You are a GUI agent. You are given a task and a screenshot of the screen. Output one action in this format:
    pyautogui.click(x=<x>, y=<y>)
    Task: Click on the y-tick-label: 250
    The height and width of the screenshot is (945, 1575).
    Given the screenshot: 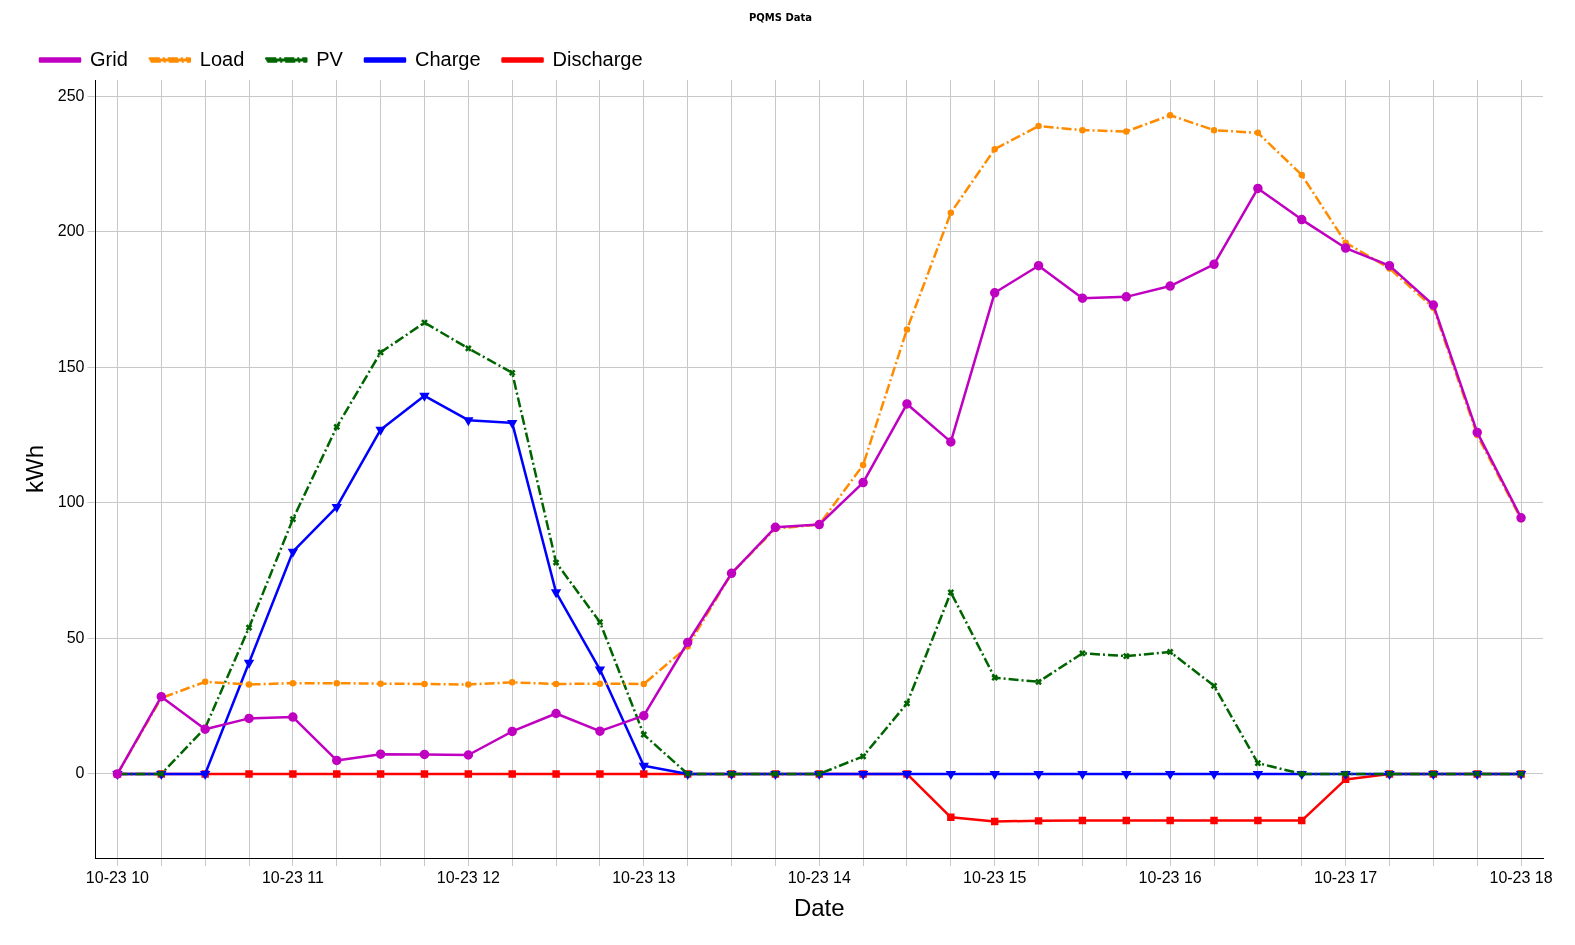 What is the action you would take?
    pyautogui.click(x=71, y=95)
    